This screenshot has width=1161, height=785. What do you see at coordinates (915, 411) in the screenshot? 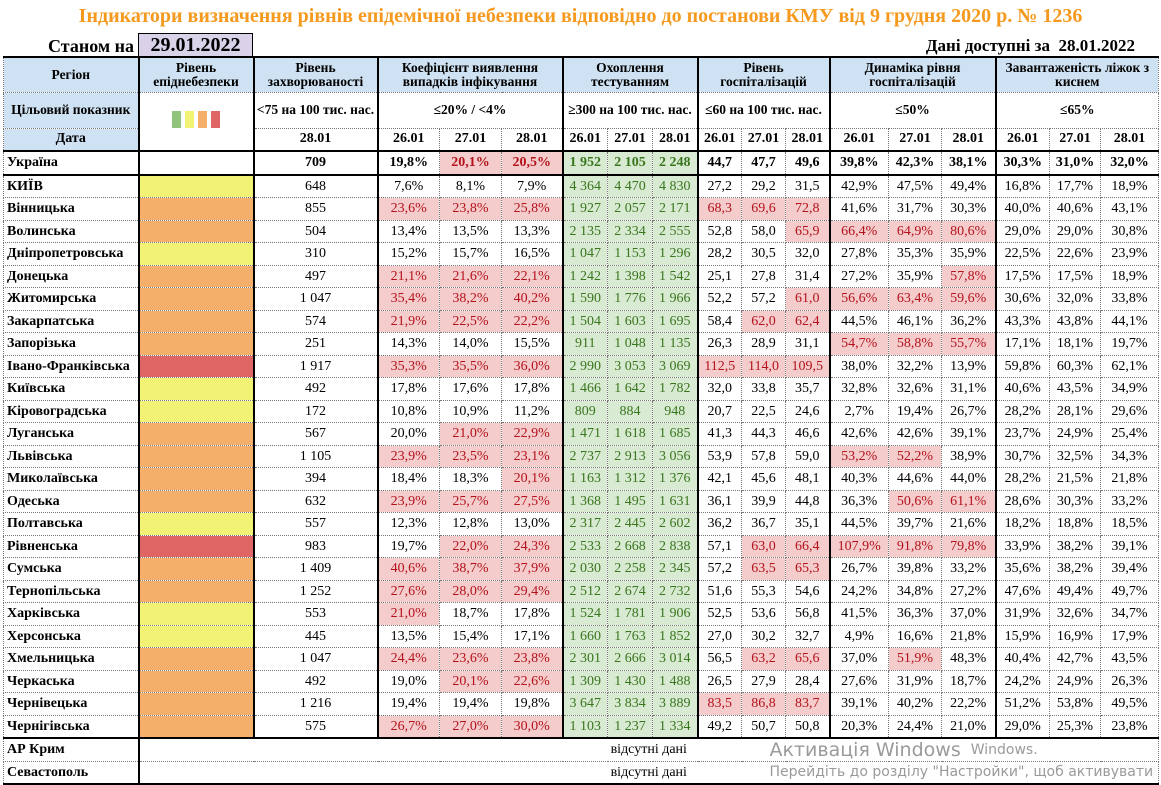
I see `dyn-value: 19,4%` at bounding box center [915, 411].